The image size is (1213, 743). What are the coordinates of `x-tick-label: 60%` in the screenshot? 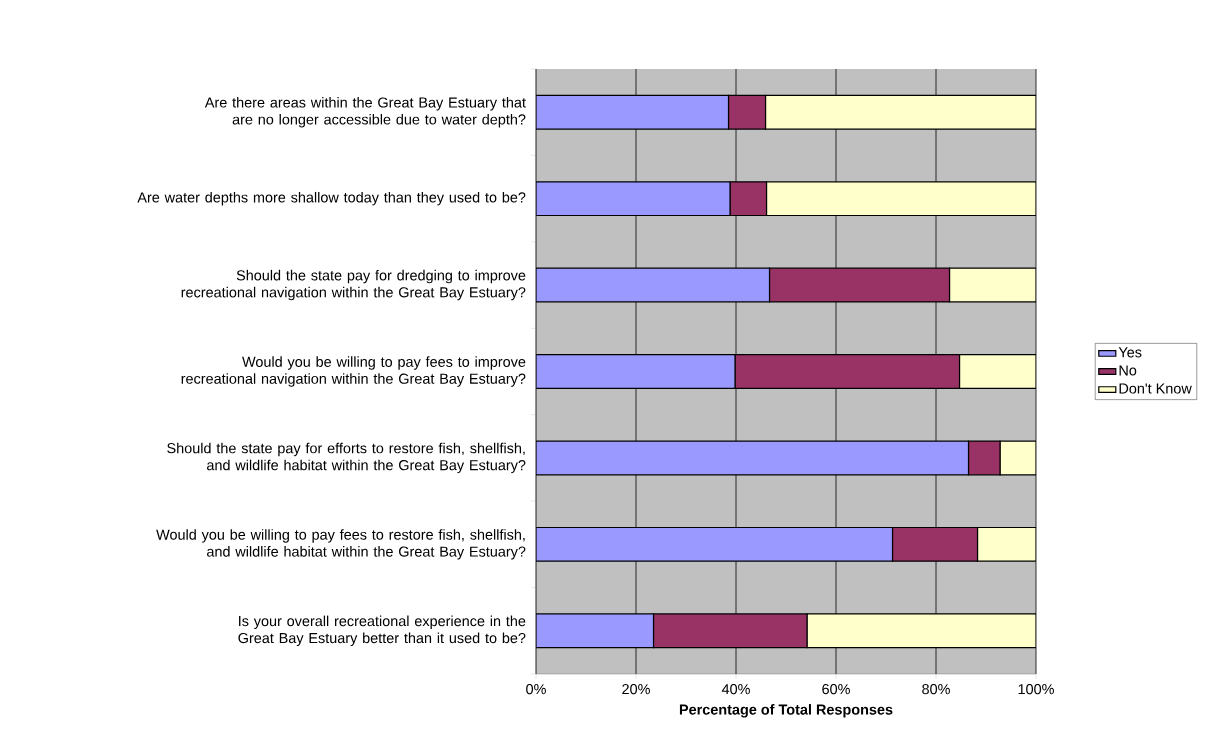 It's located at (836, 689).